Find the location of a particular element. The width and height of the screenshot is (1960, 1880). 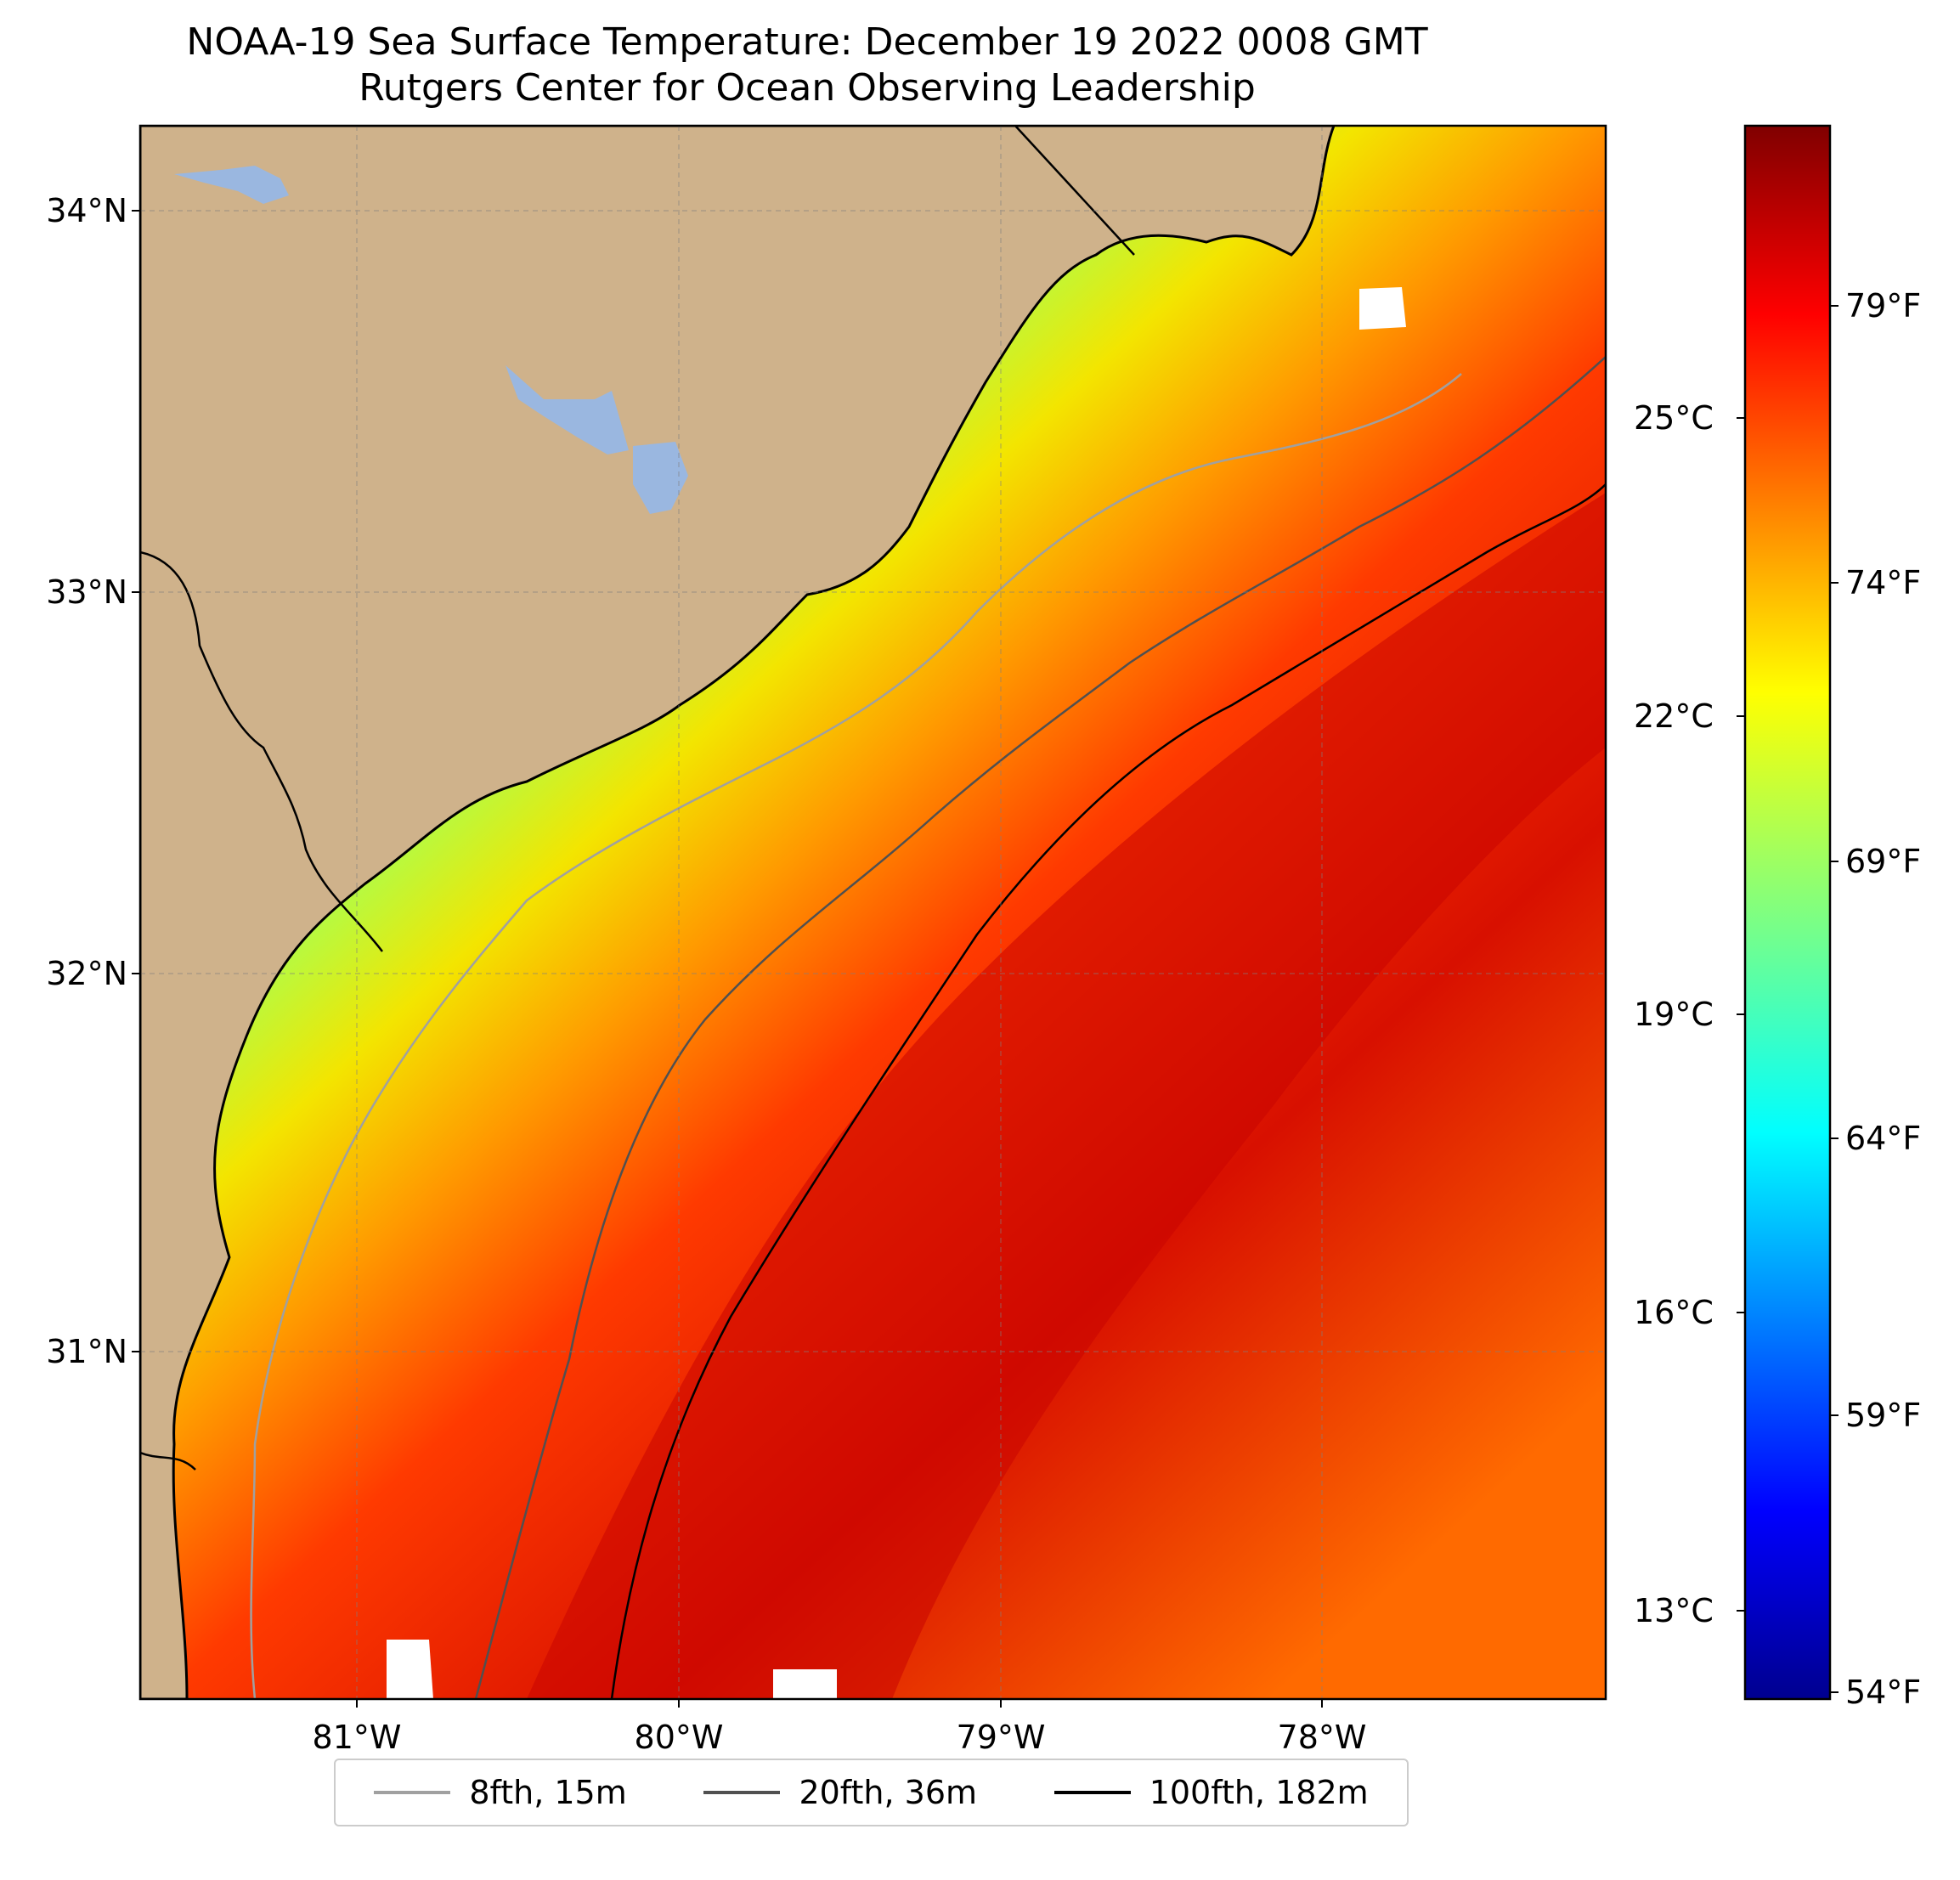

state-border-nc-sc is located at coordinates (1074, 191).